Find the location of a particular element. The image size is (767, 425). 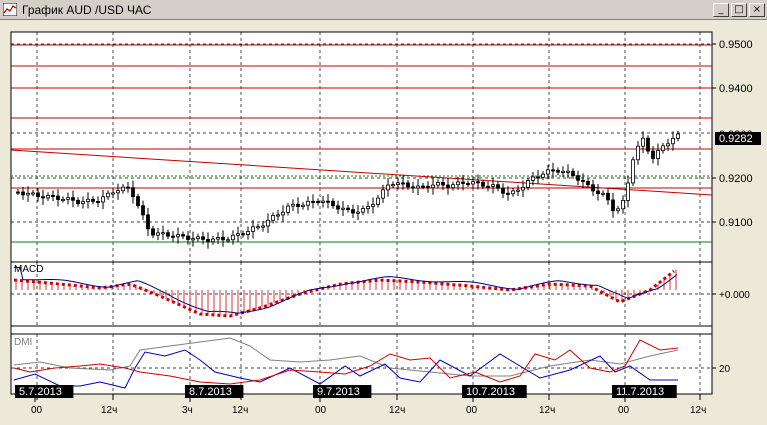

price-label-3: 0.9100 is located at coordinates (736, 223).